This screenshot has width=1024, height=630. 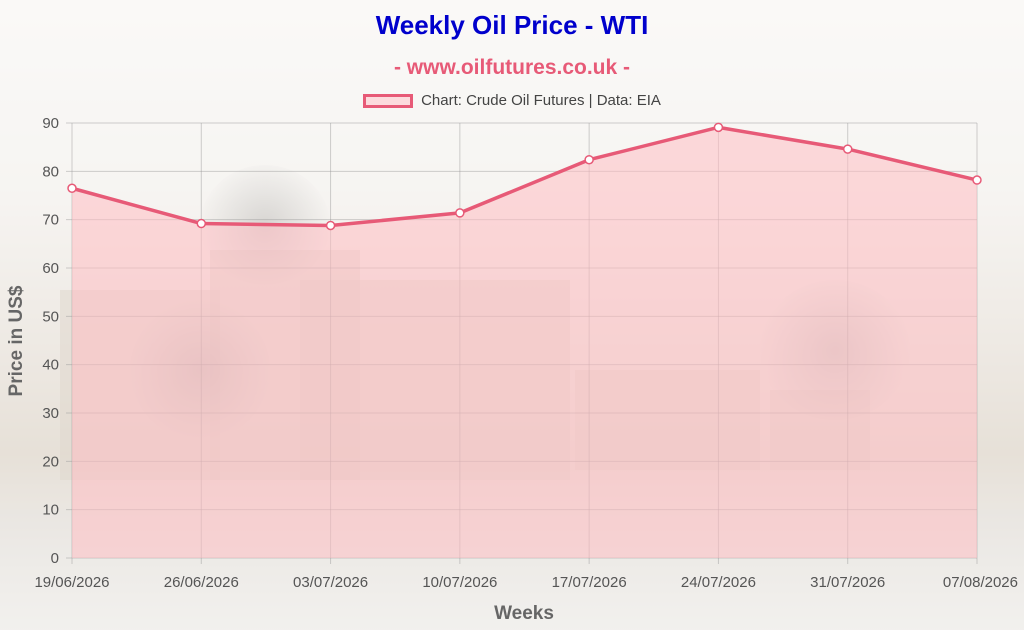 What do you see at coordinates (50, 365) in the screenshot?
I see `y-tick-label: 40` at bounding box center [50, 365].